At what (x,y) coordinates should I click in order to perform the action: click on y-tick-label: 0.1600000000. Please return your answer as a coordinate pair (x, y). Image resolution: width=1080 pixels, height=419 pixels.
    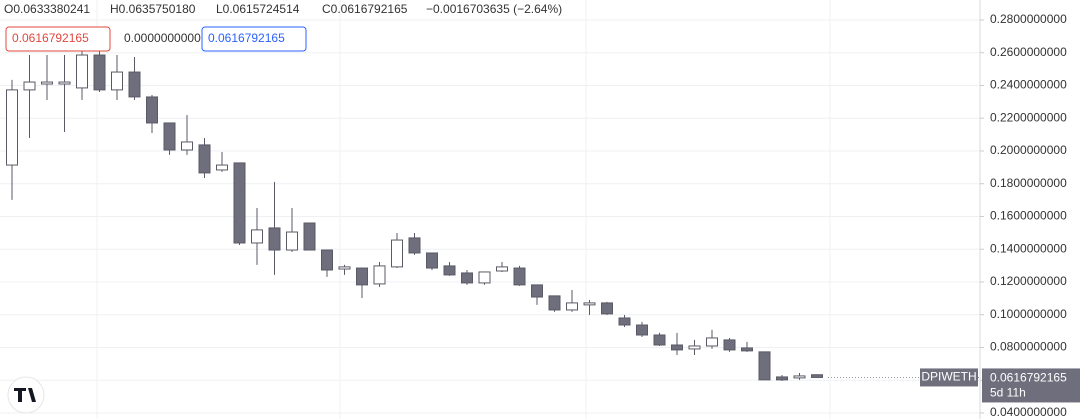
    Looking at the image, I should click on (1028, 216).